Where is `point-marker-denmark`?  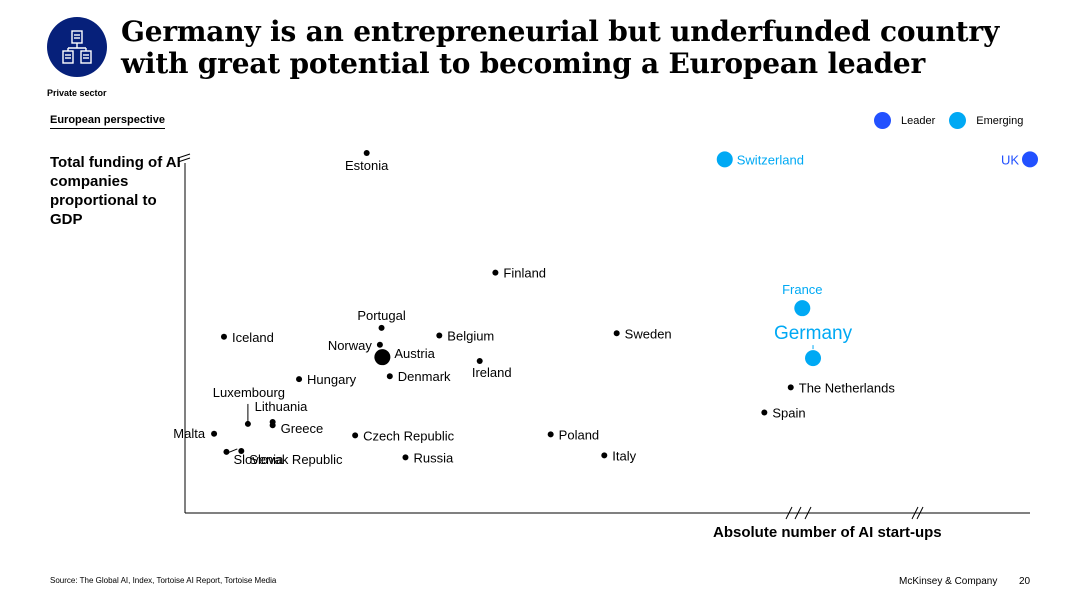 point-marker-denmark is located at coordinates (389, 376).